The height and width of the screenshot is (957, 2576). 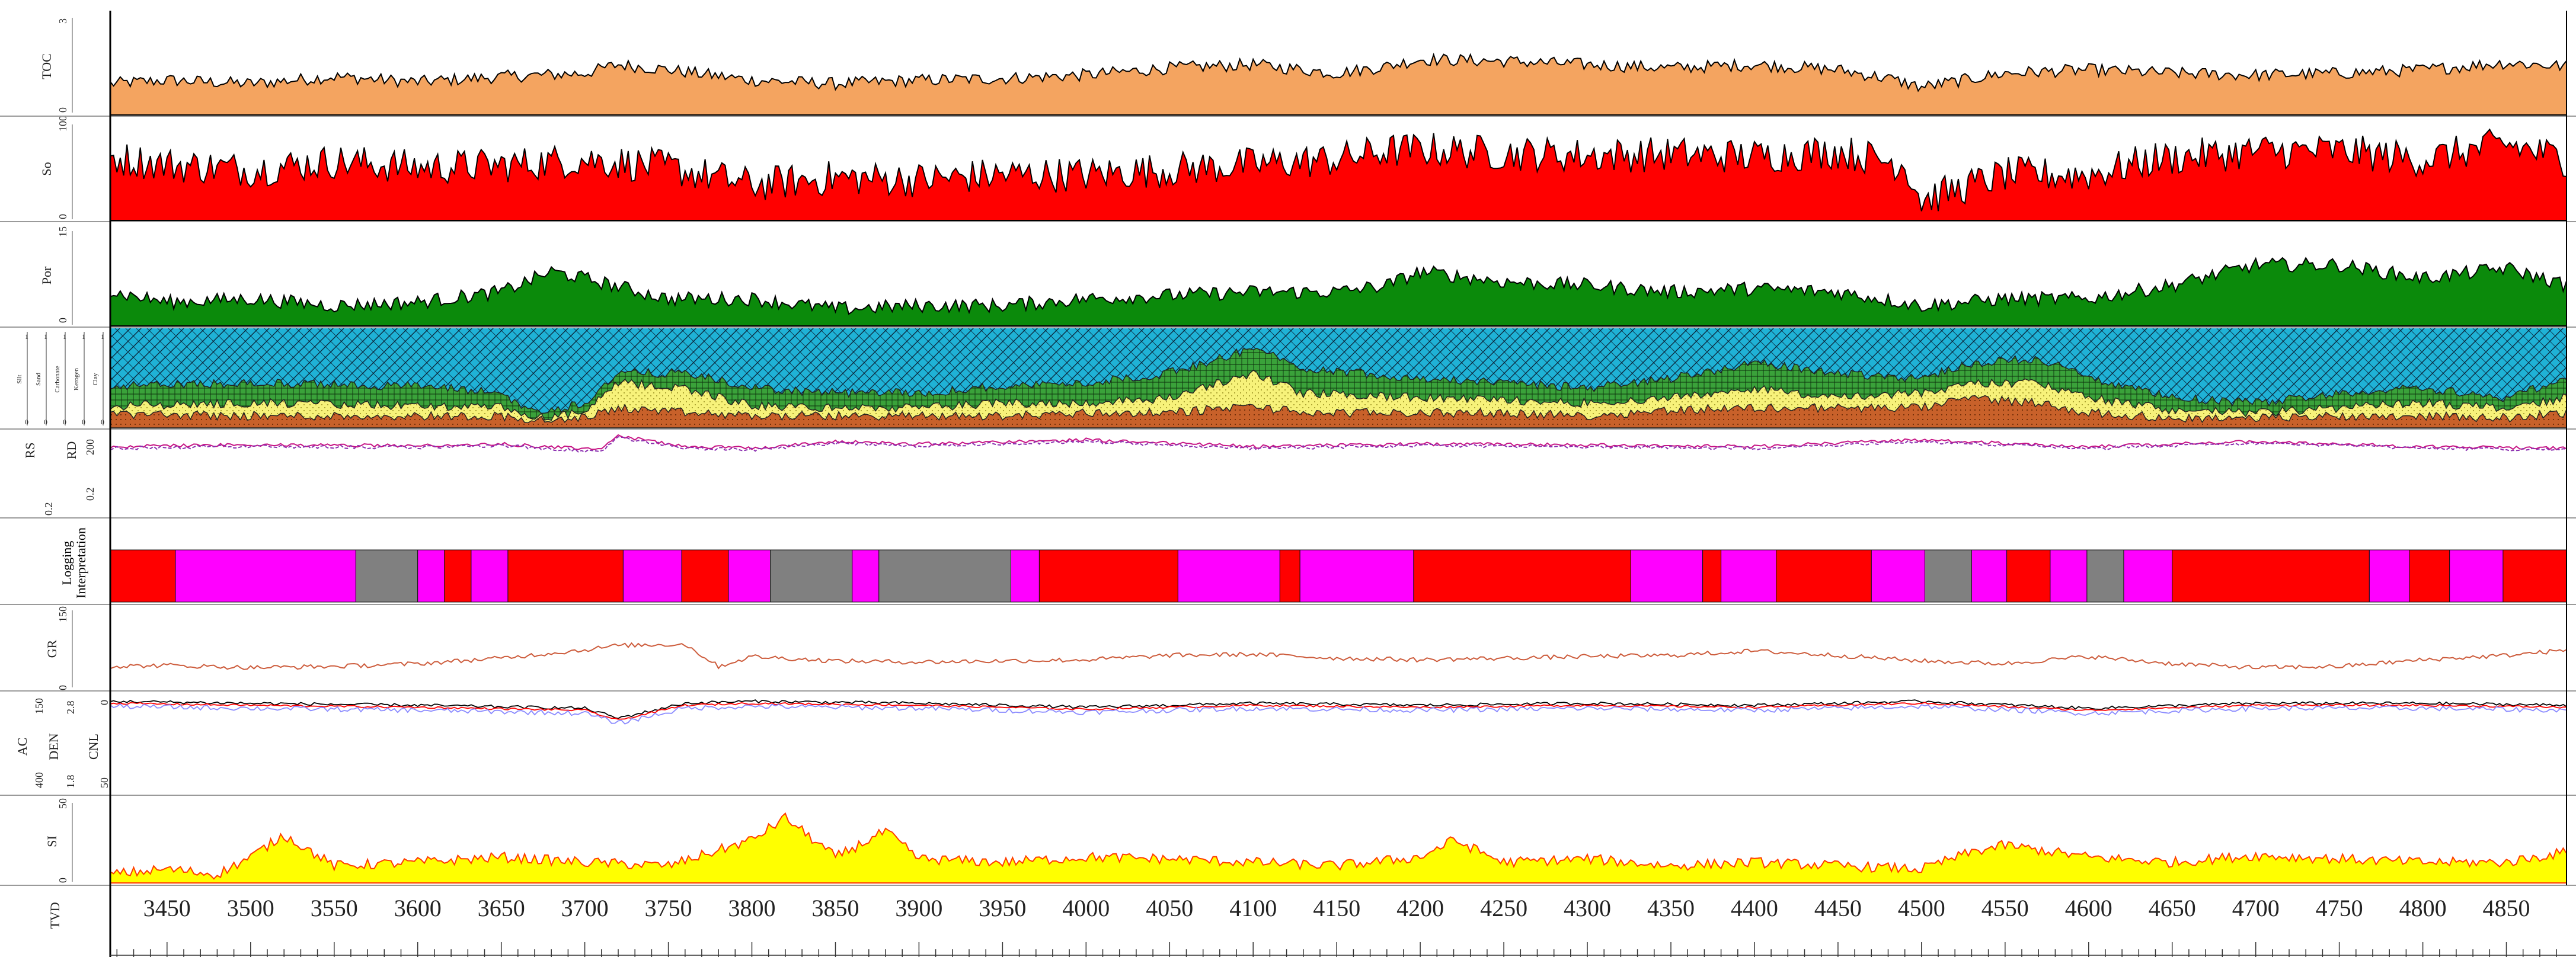 What do you see at coordinates (836, 908) in the screenshot?
I see `depth-tick-label: 3850` at bounding box center [836, 908].